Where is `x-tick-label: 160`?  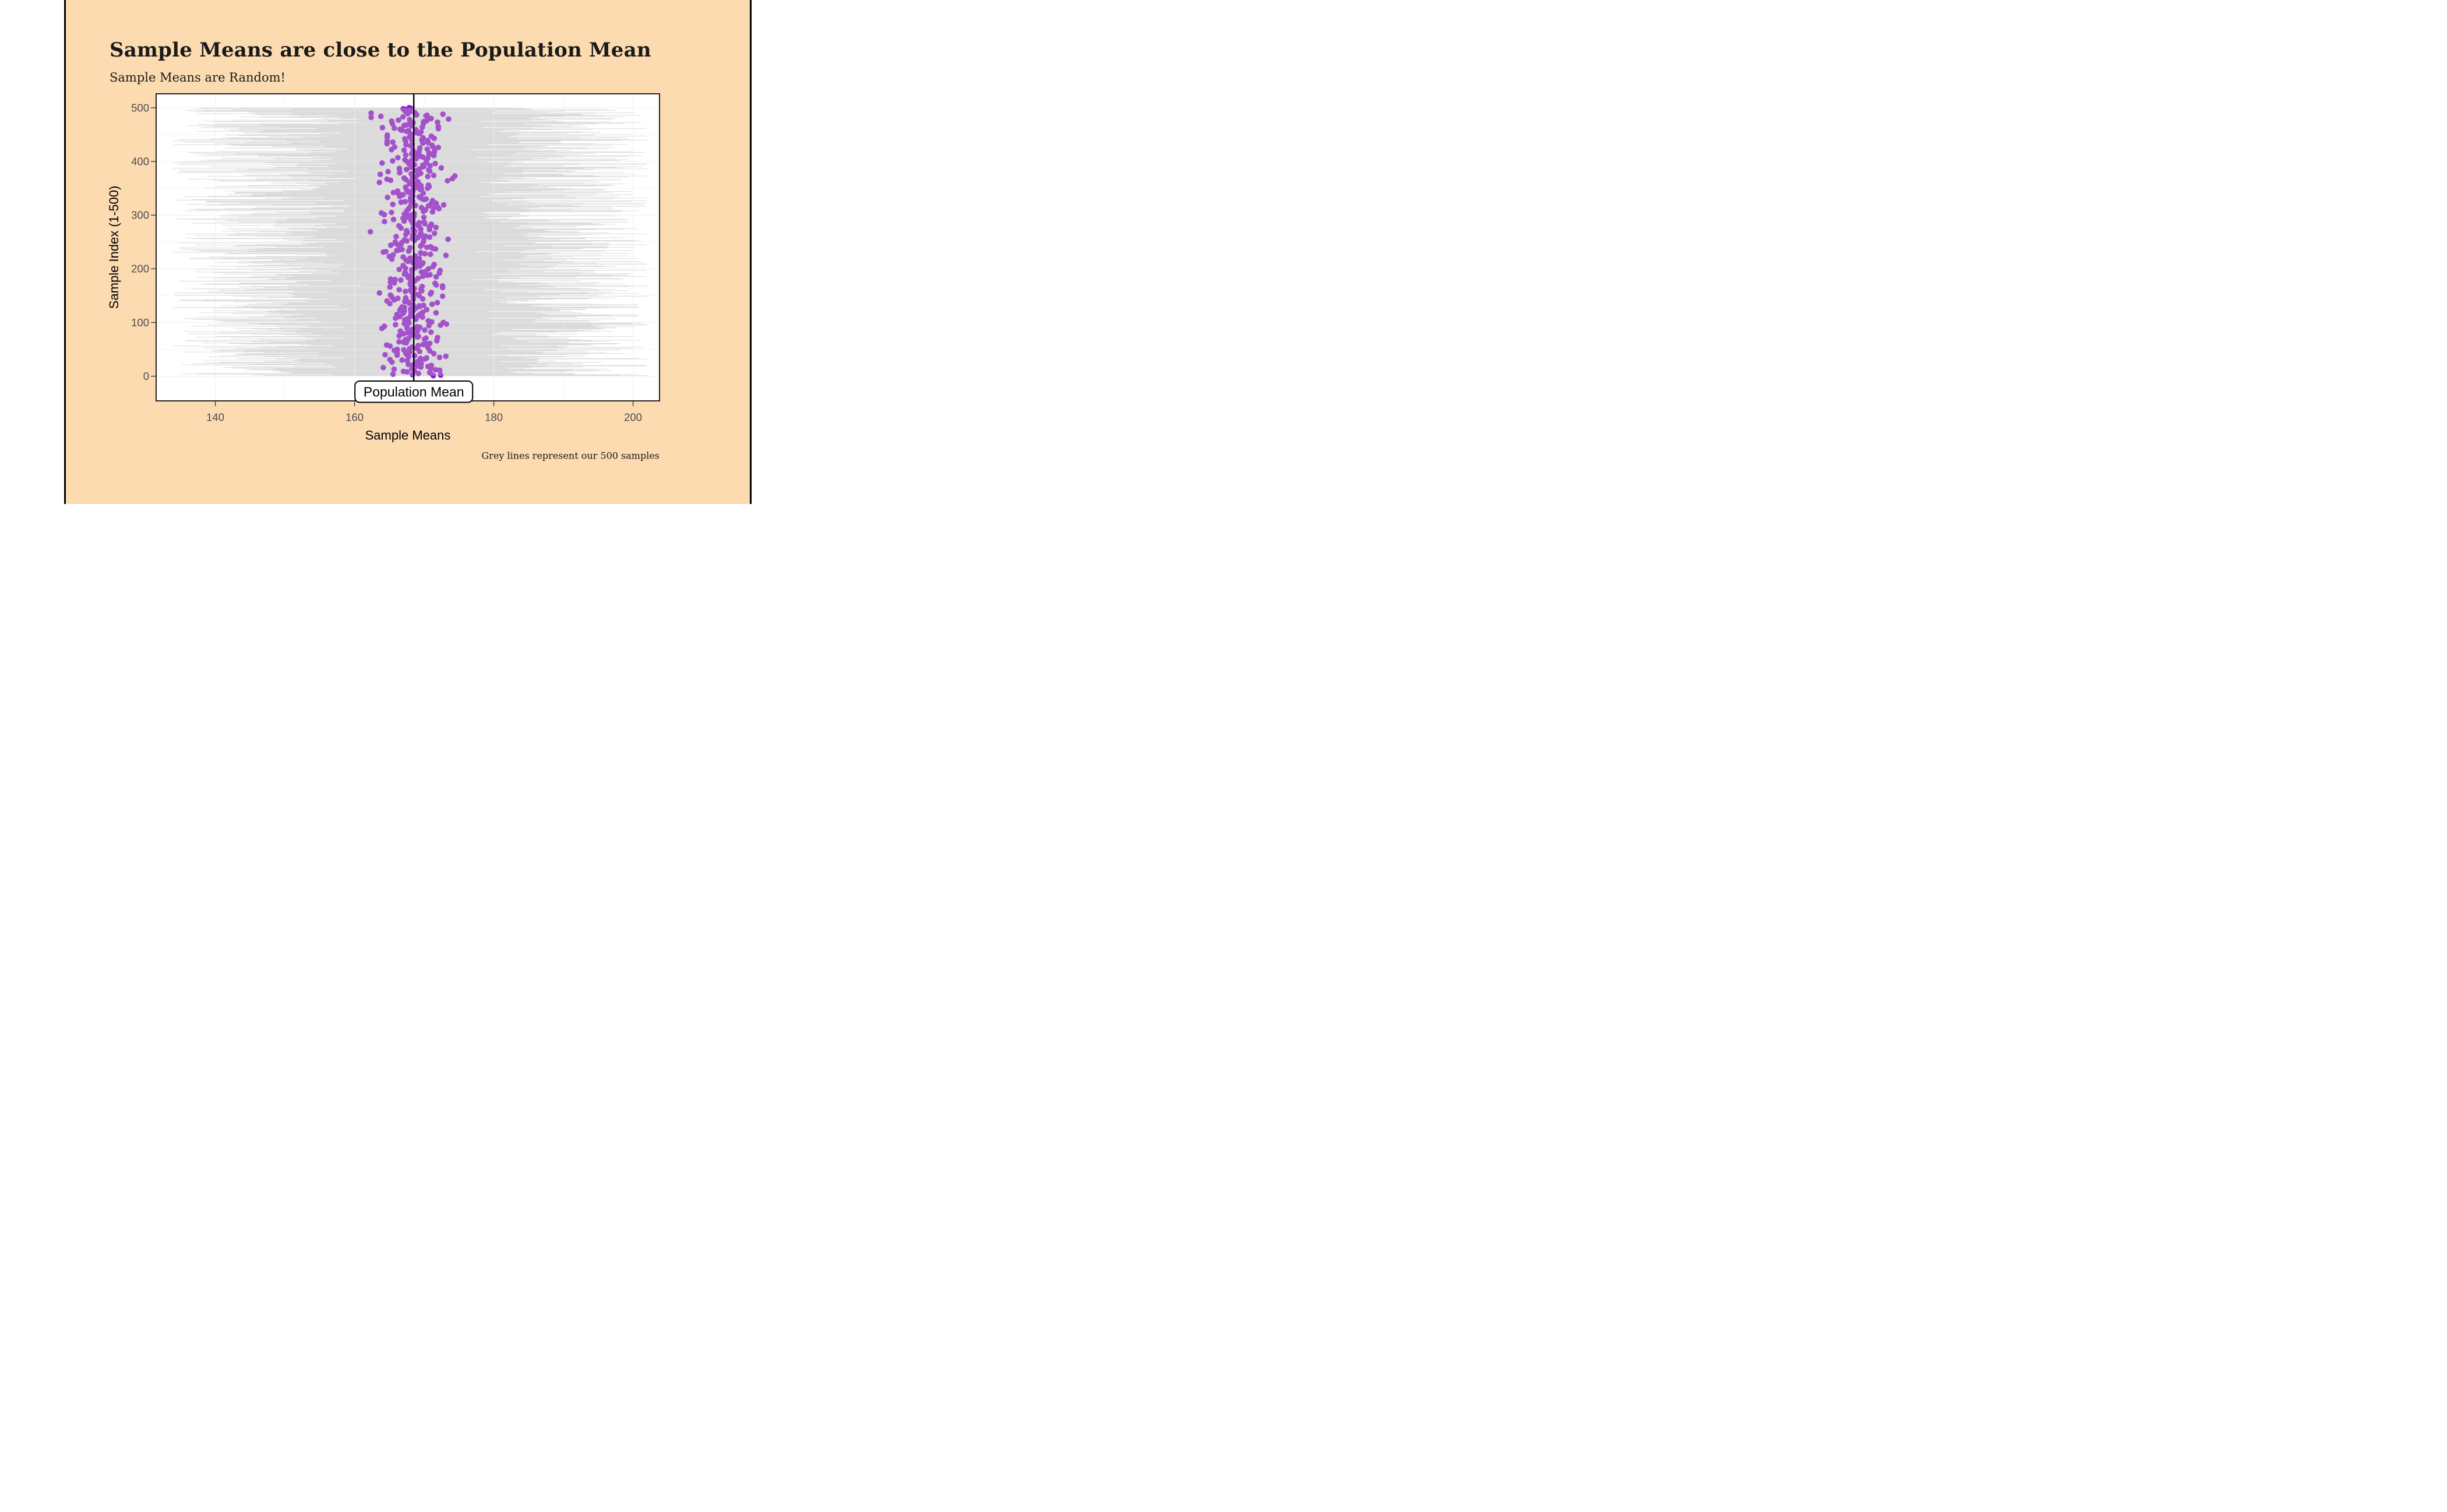 x-tick-label: 160 is located at coordinates (354, 417).